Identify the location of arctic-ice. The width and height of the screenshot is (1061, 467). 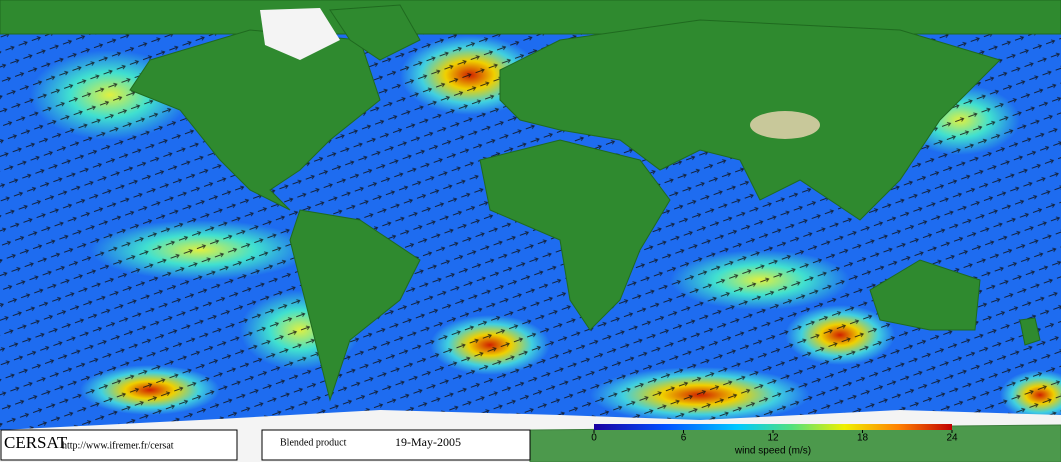
(300, 34).